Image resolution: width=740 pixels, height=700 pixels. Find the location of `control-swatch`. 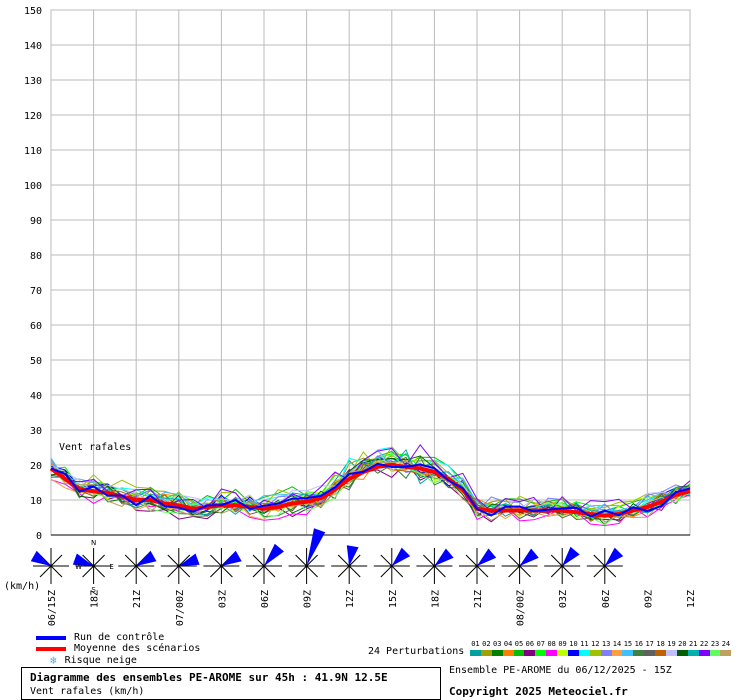

control-swatch is located at coordinates (51, 637).